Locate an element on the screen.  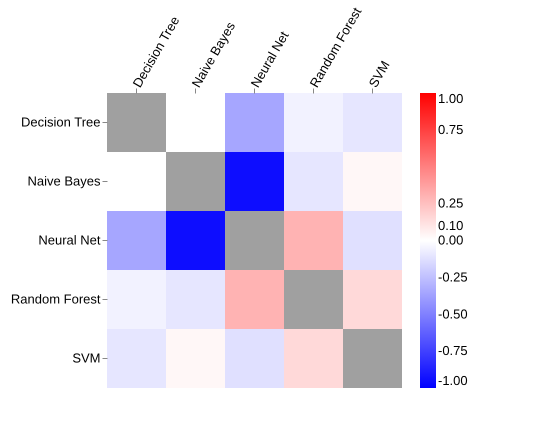
y-tick-label: Naive Bayes is located at coordinates (64, 181).